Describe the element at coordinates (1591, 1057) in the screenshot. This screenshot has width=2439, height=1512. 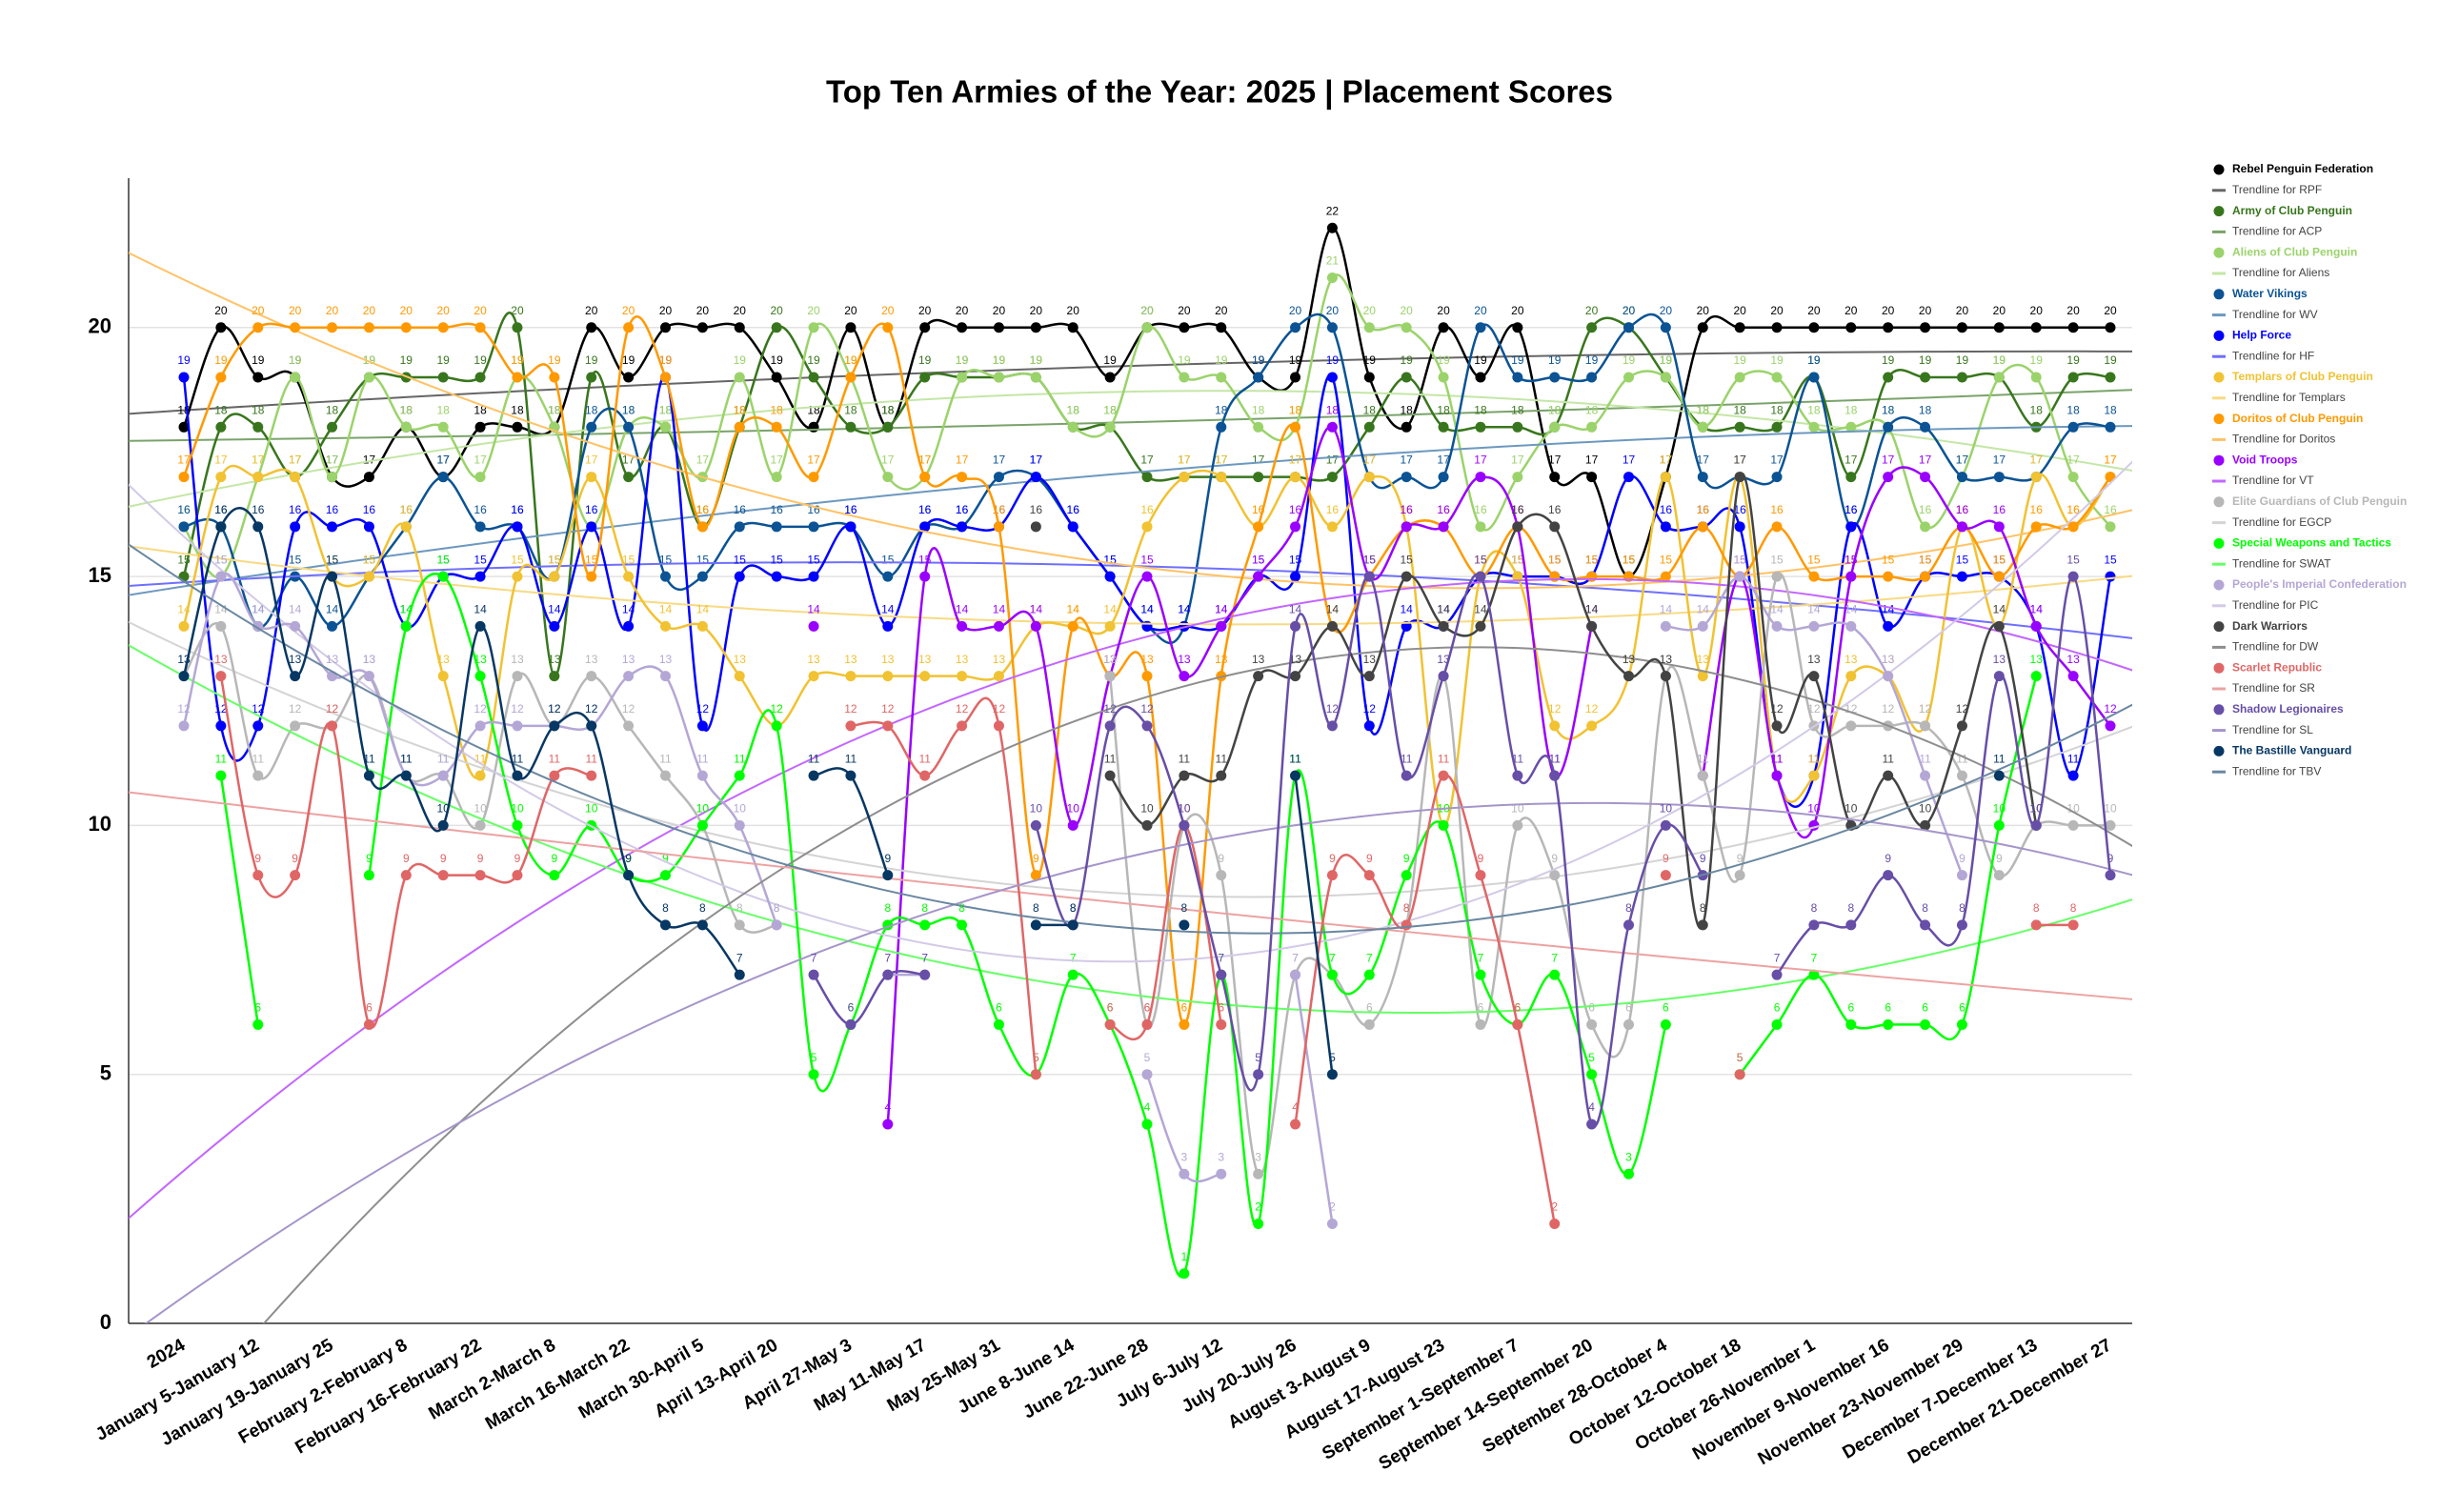
I see `data-label: 5` at that location.